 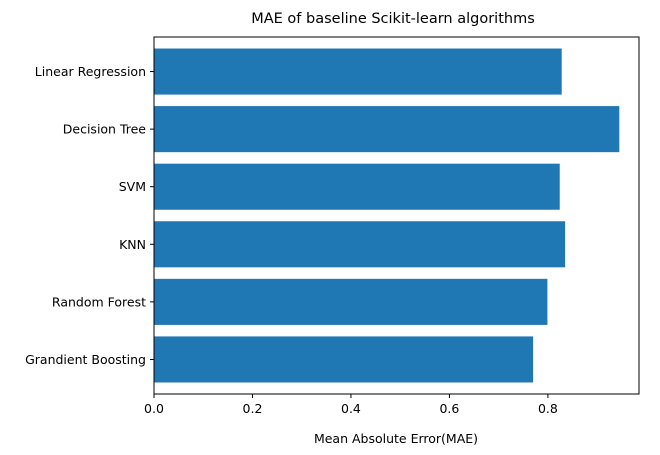 What do you see at coordinates (344, 359) in the screenshot?
I see `bar-grandient-boosting` at bounding box center [344, 359].